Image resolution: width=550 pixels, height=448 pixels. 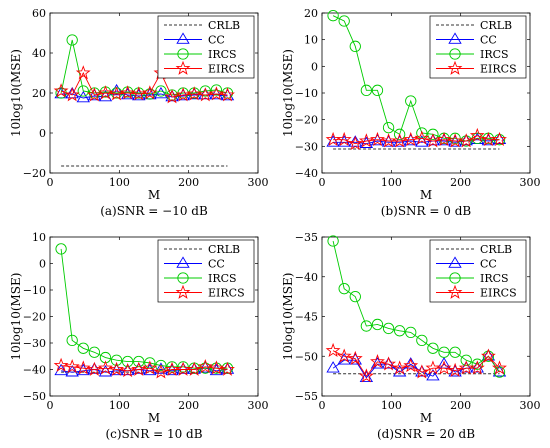 I want to click on y-tick-label: −50, so click(x=306, y=356).